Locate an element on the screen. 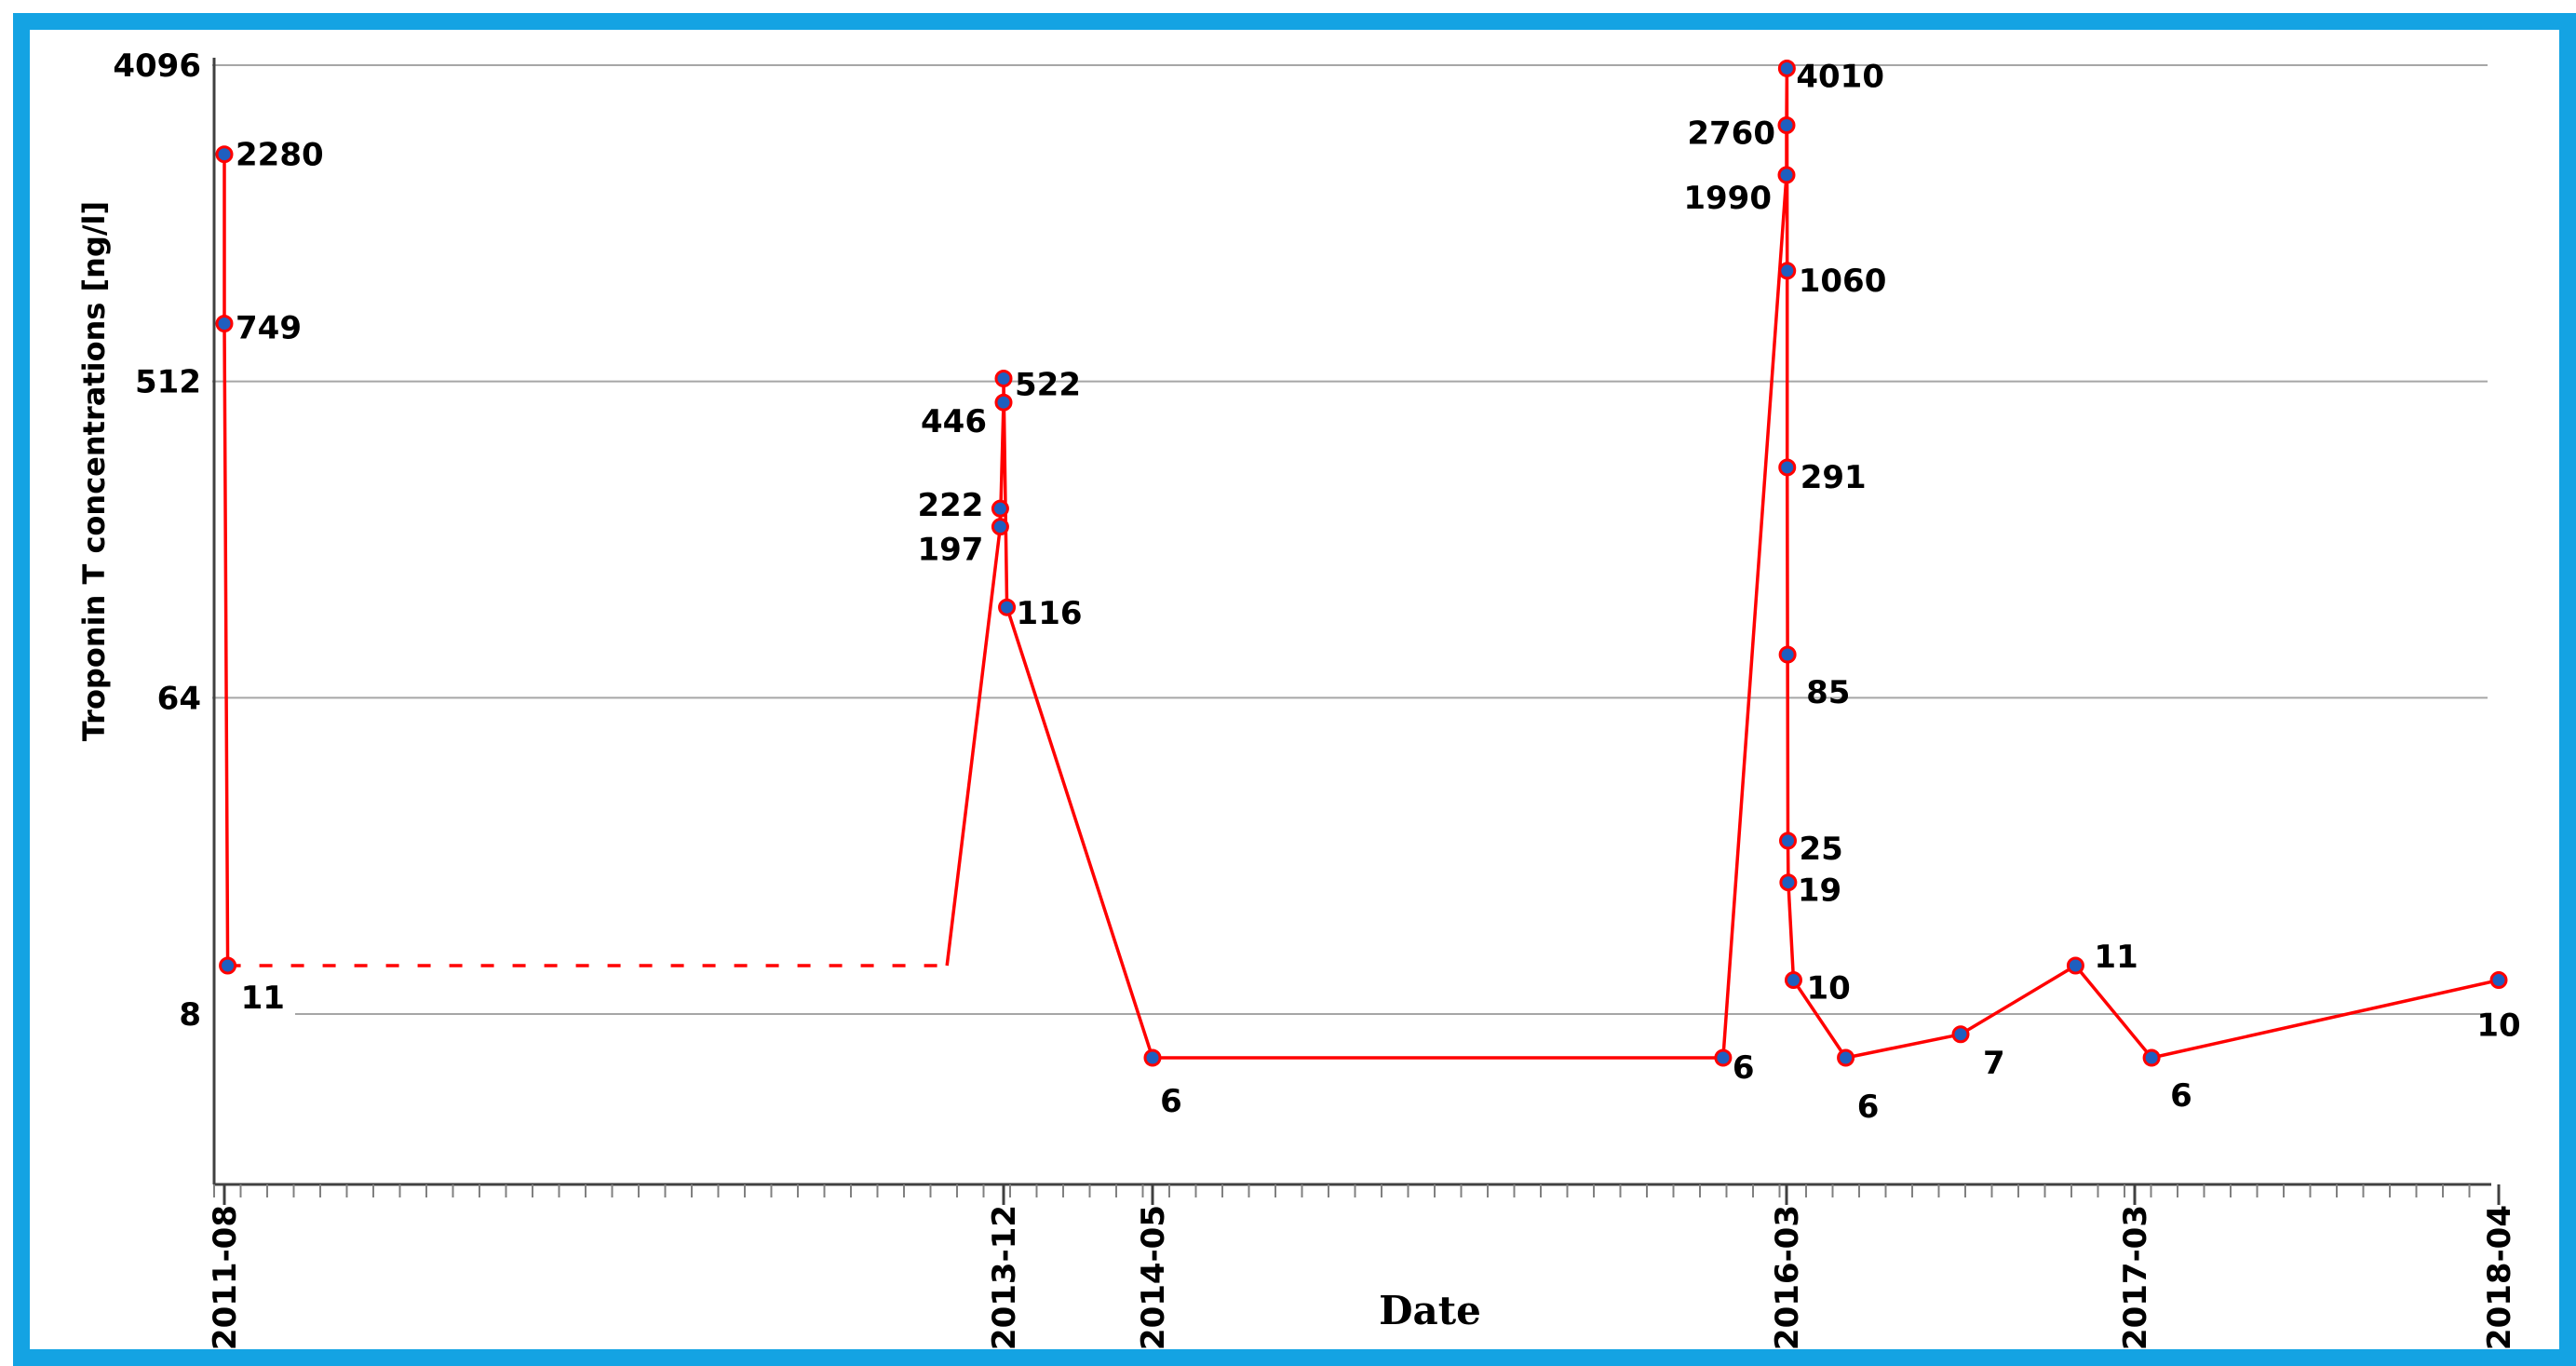 The height and width of the screenshot is (1366, 2576). data-label-2760: 2760 is located at coordinates (1731, 133).